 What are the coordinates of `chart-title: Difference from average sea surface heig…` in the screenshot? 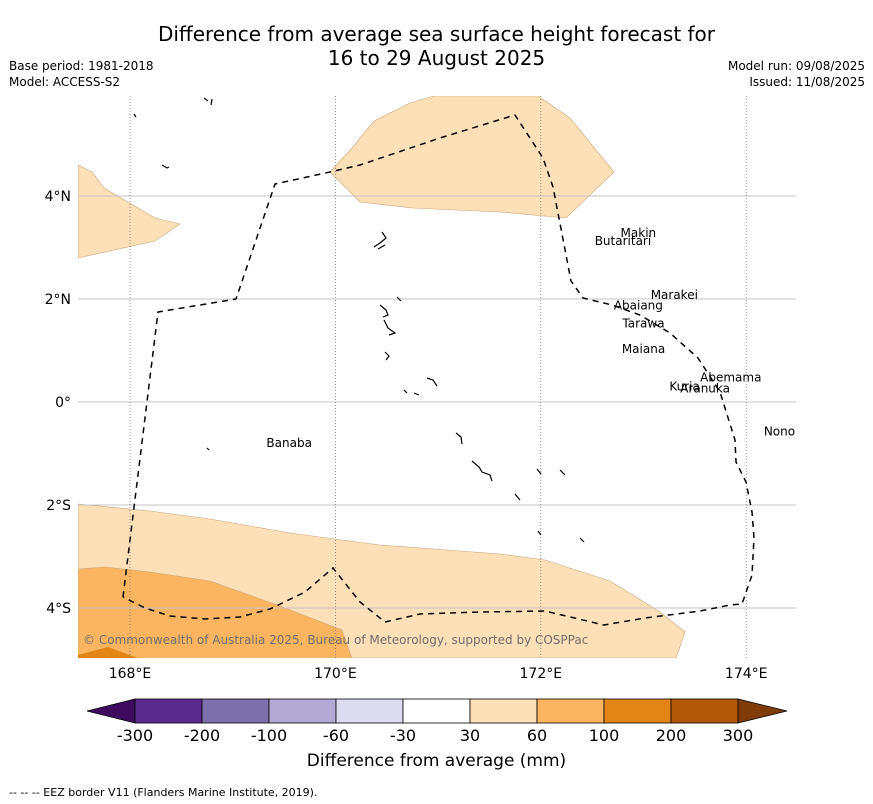 It's located at (436, 46).